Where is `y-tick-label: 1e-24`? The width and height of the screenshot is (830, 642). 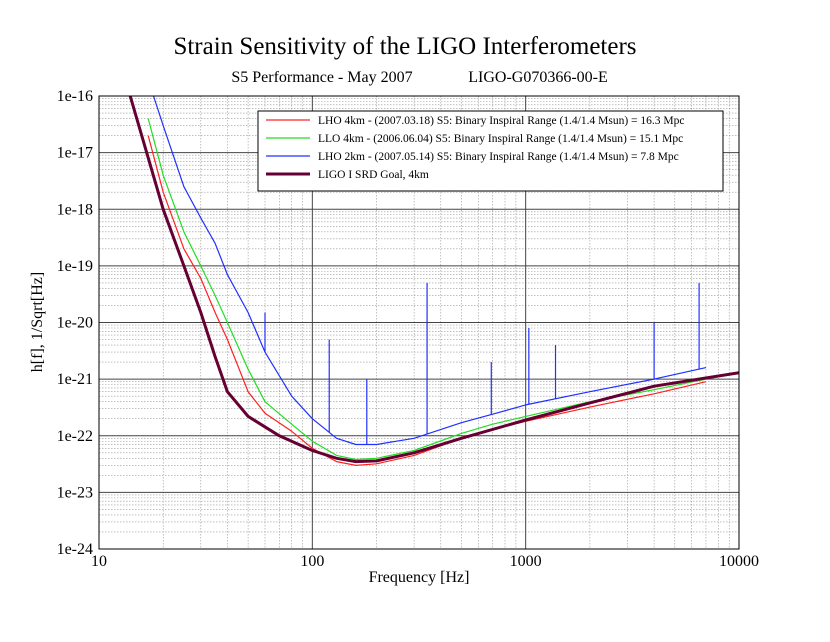 y-tick-label: 1e-24 is located at coordinates (75, 549).